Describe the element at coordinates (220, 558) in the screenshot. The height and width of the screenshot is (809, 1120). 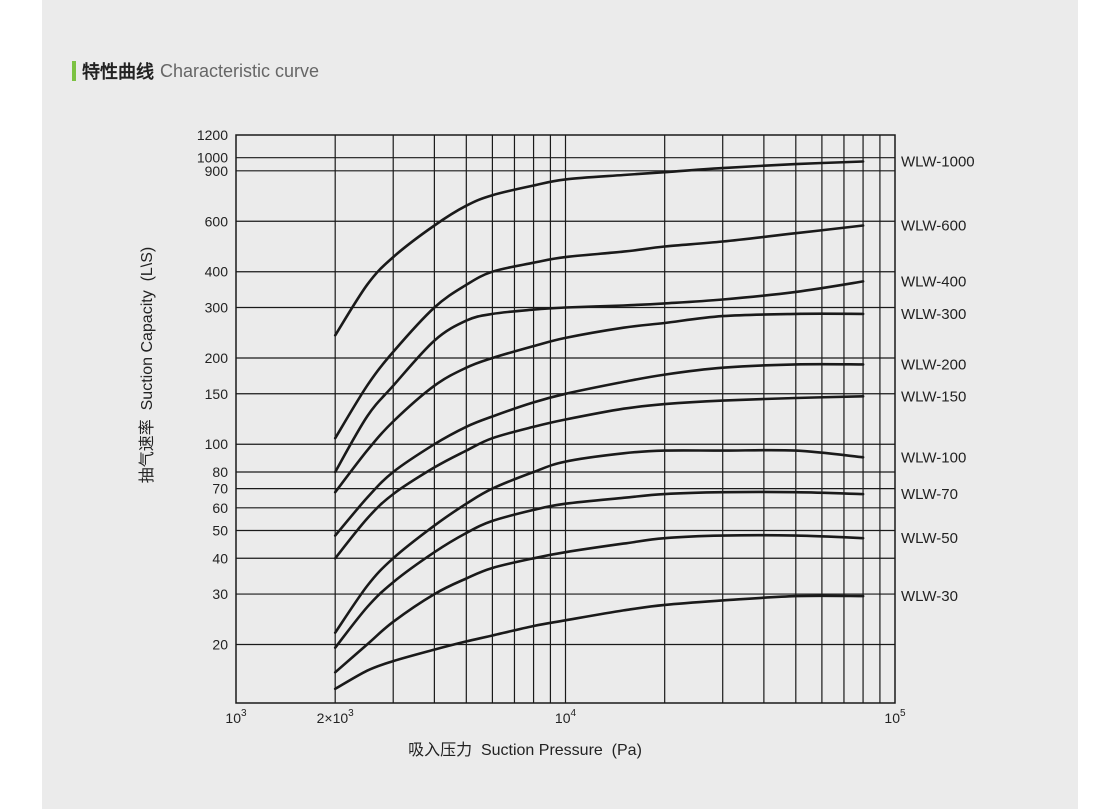
I see `y-tick-label: 40` at that location.